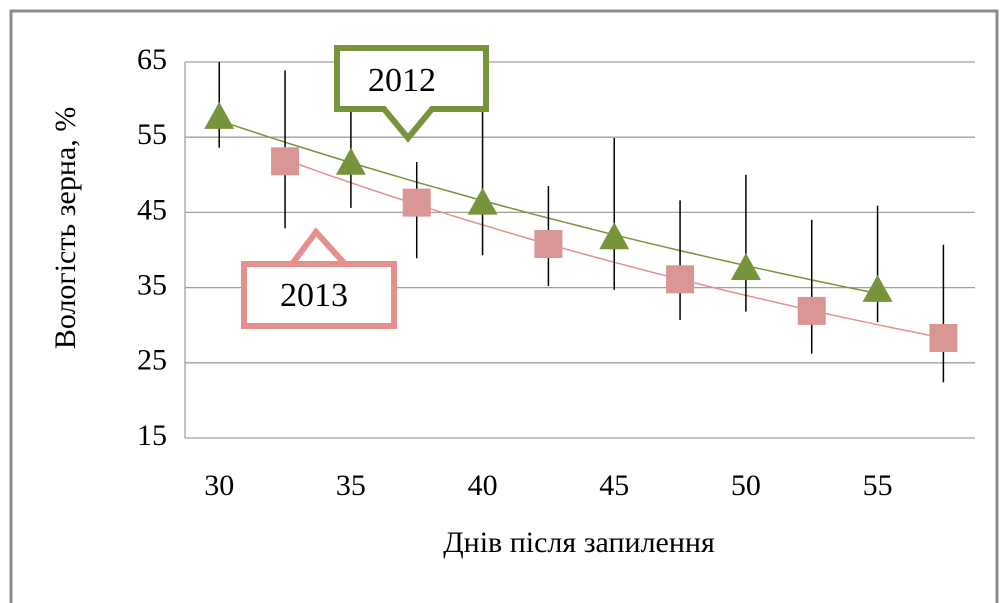 The height and width of the screenshot is (603, 1008). I want to click on y-tick-label: 35, so click(152, 284).